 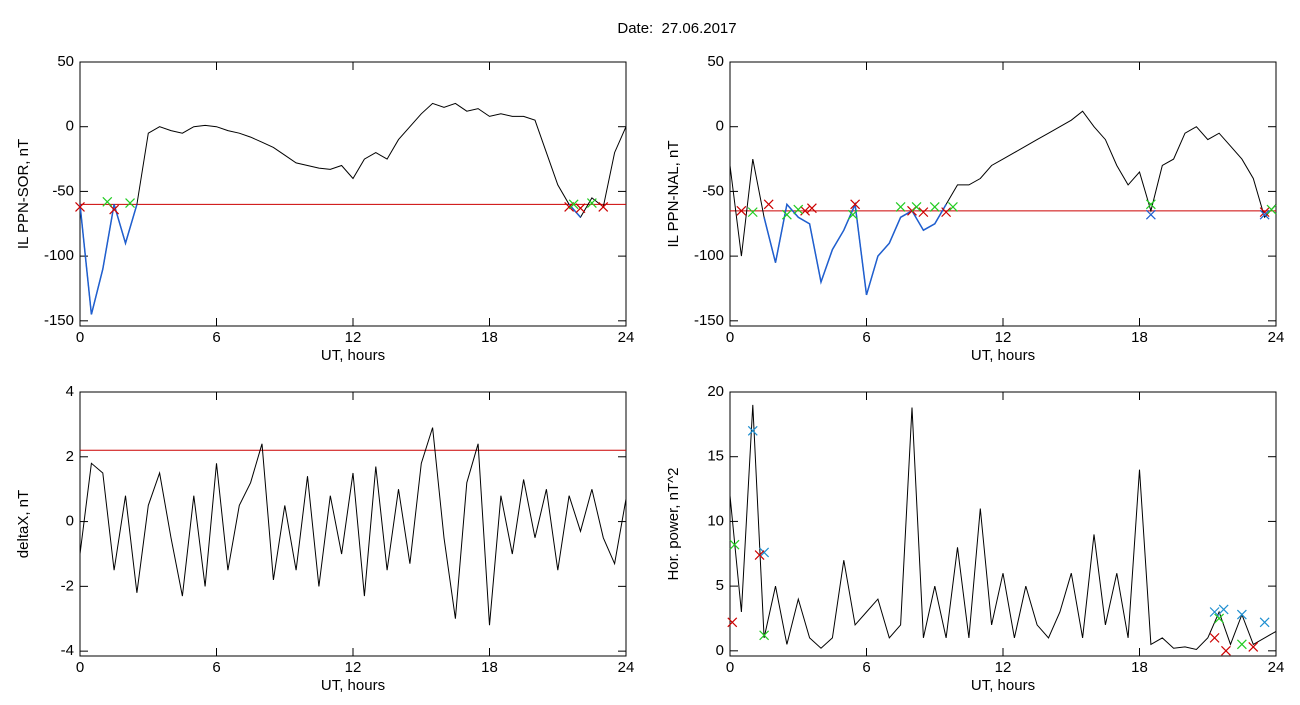 What do you see at coordinates (715, 520) in the screenshot?
I see `y-tick-label: 10` at bounding box center [715, 520].